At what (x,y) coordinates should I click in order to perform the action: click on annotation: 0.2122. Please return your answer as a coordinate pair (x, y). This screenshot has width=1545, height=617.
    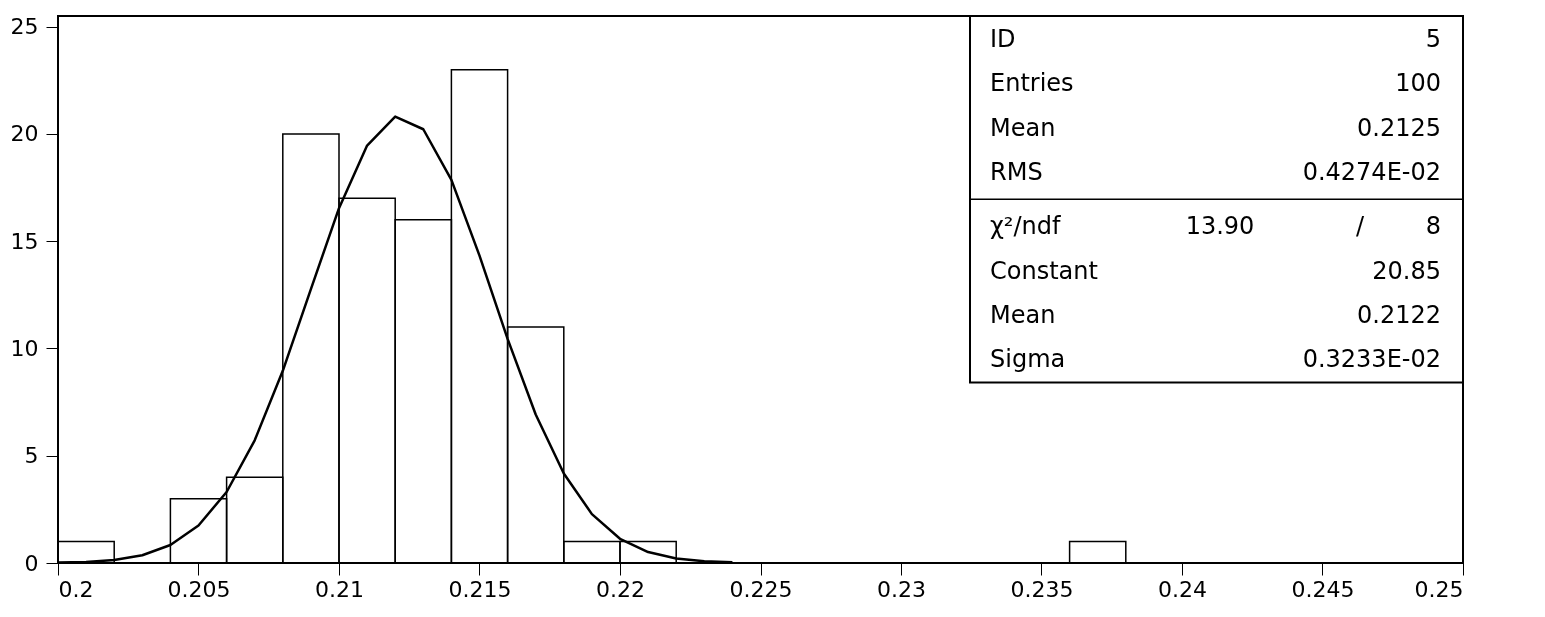
    Looking at the image, I should click on (1399, 314).